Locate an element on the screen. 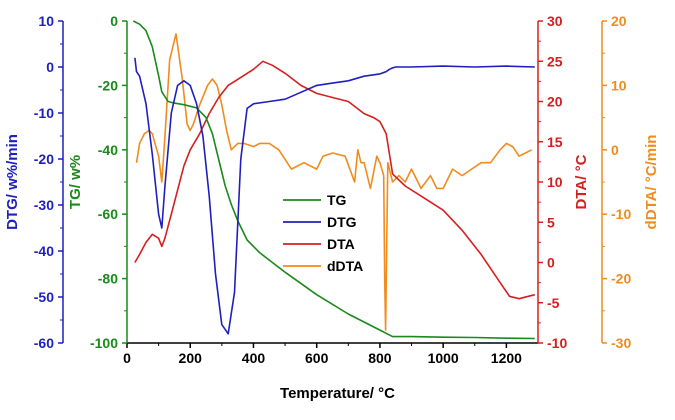  tg-tick-label: -60 is located at coordinates (108, 214).